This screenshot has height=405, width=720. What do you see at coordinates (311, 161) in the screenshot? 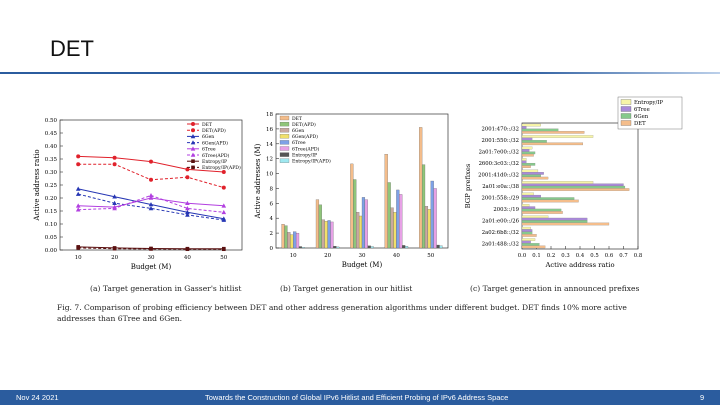
I see `legend-label: Entropy/IP(APD)` at bounding box center [311, 161].